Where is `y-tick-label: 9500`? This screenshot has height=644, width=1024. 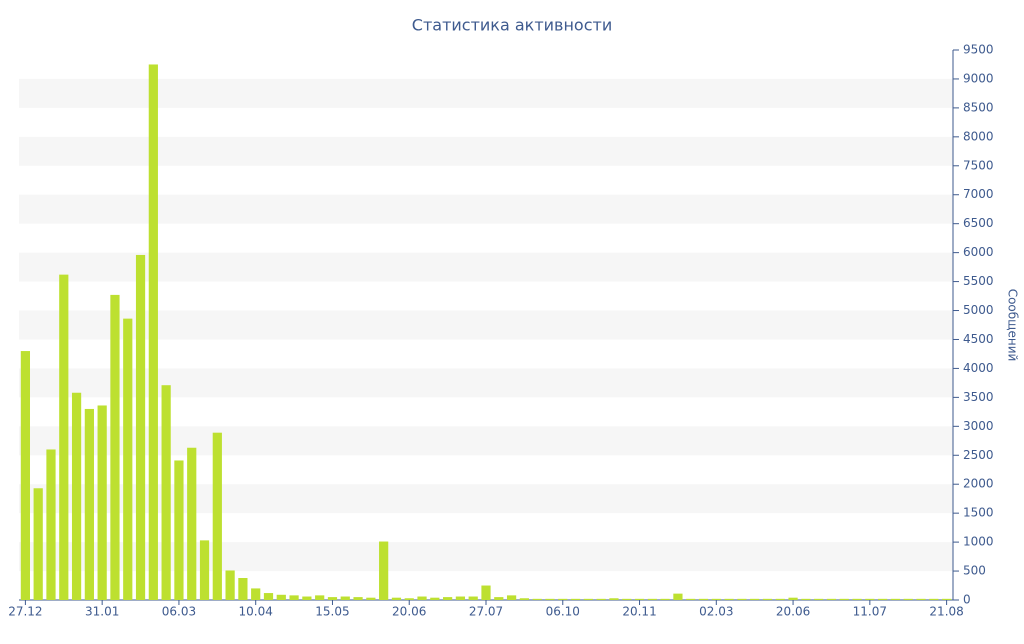
y-tick-label: 9500 is located at coordinates (978, 50).